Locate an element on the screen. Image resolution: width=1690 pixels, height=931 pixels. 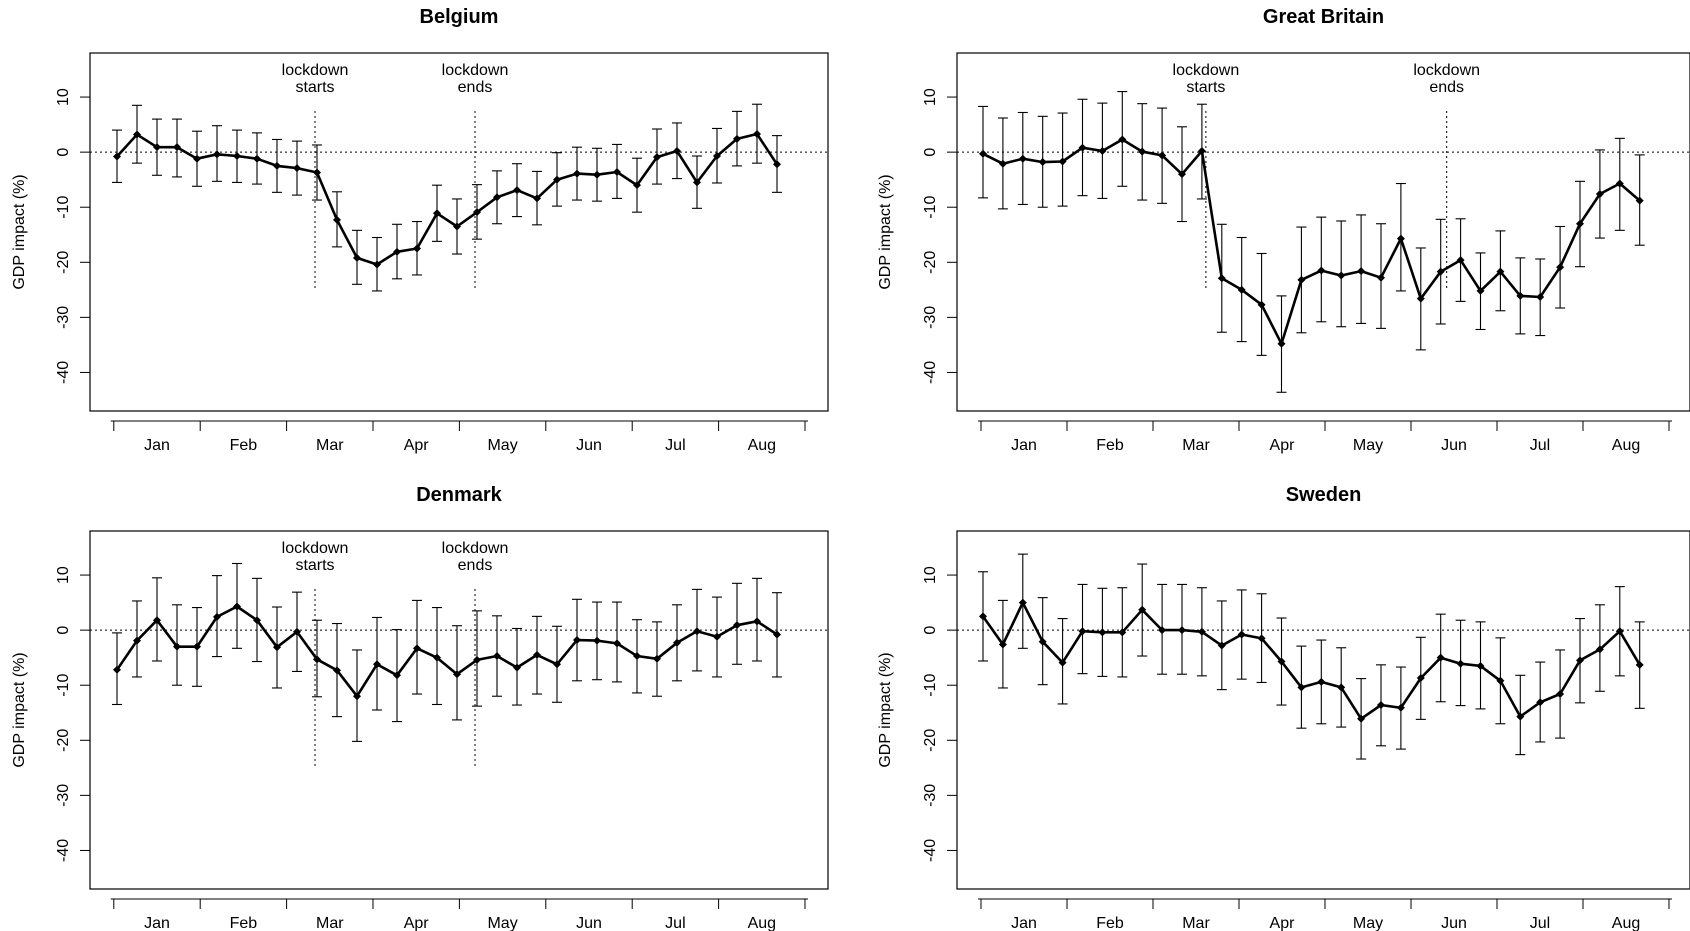
series-line is located at coordinates (1311, 242).